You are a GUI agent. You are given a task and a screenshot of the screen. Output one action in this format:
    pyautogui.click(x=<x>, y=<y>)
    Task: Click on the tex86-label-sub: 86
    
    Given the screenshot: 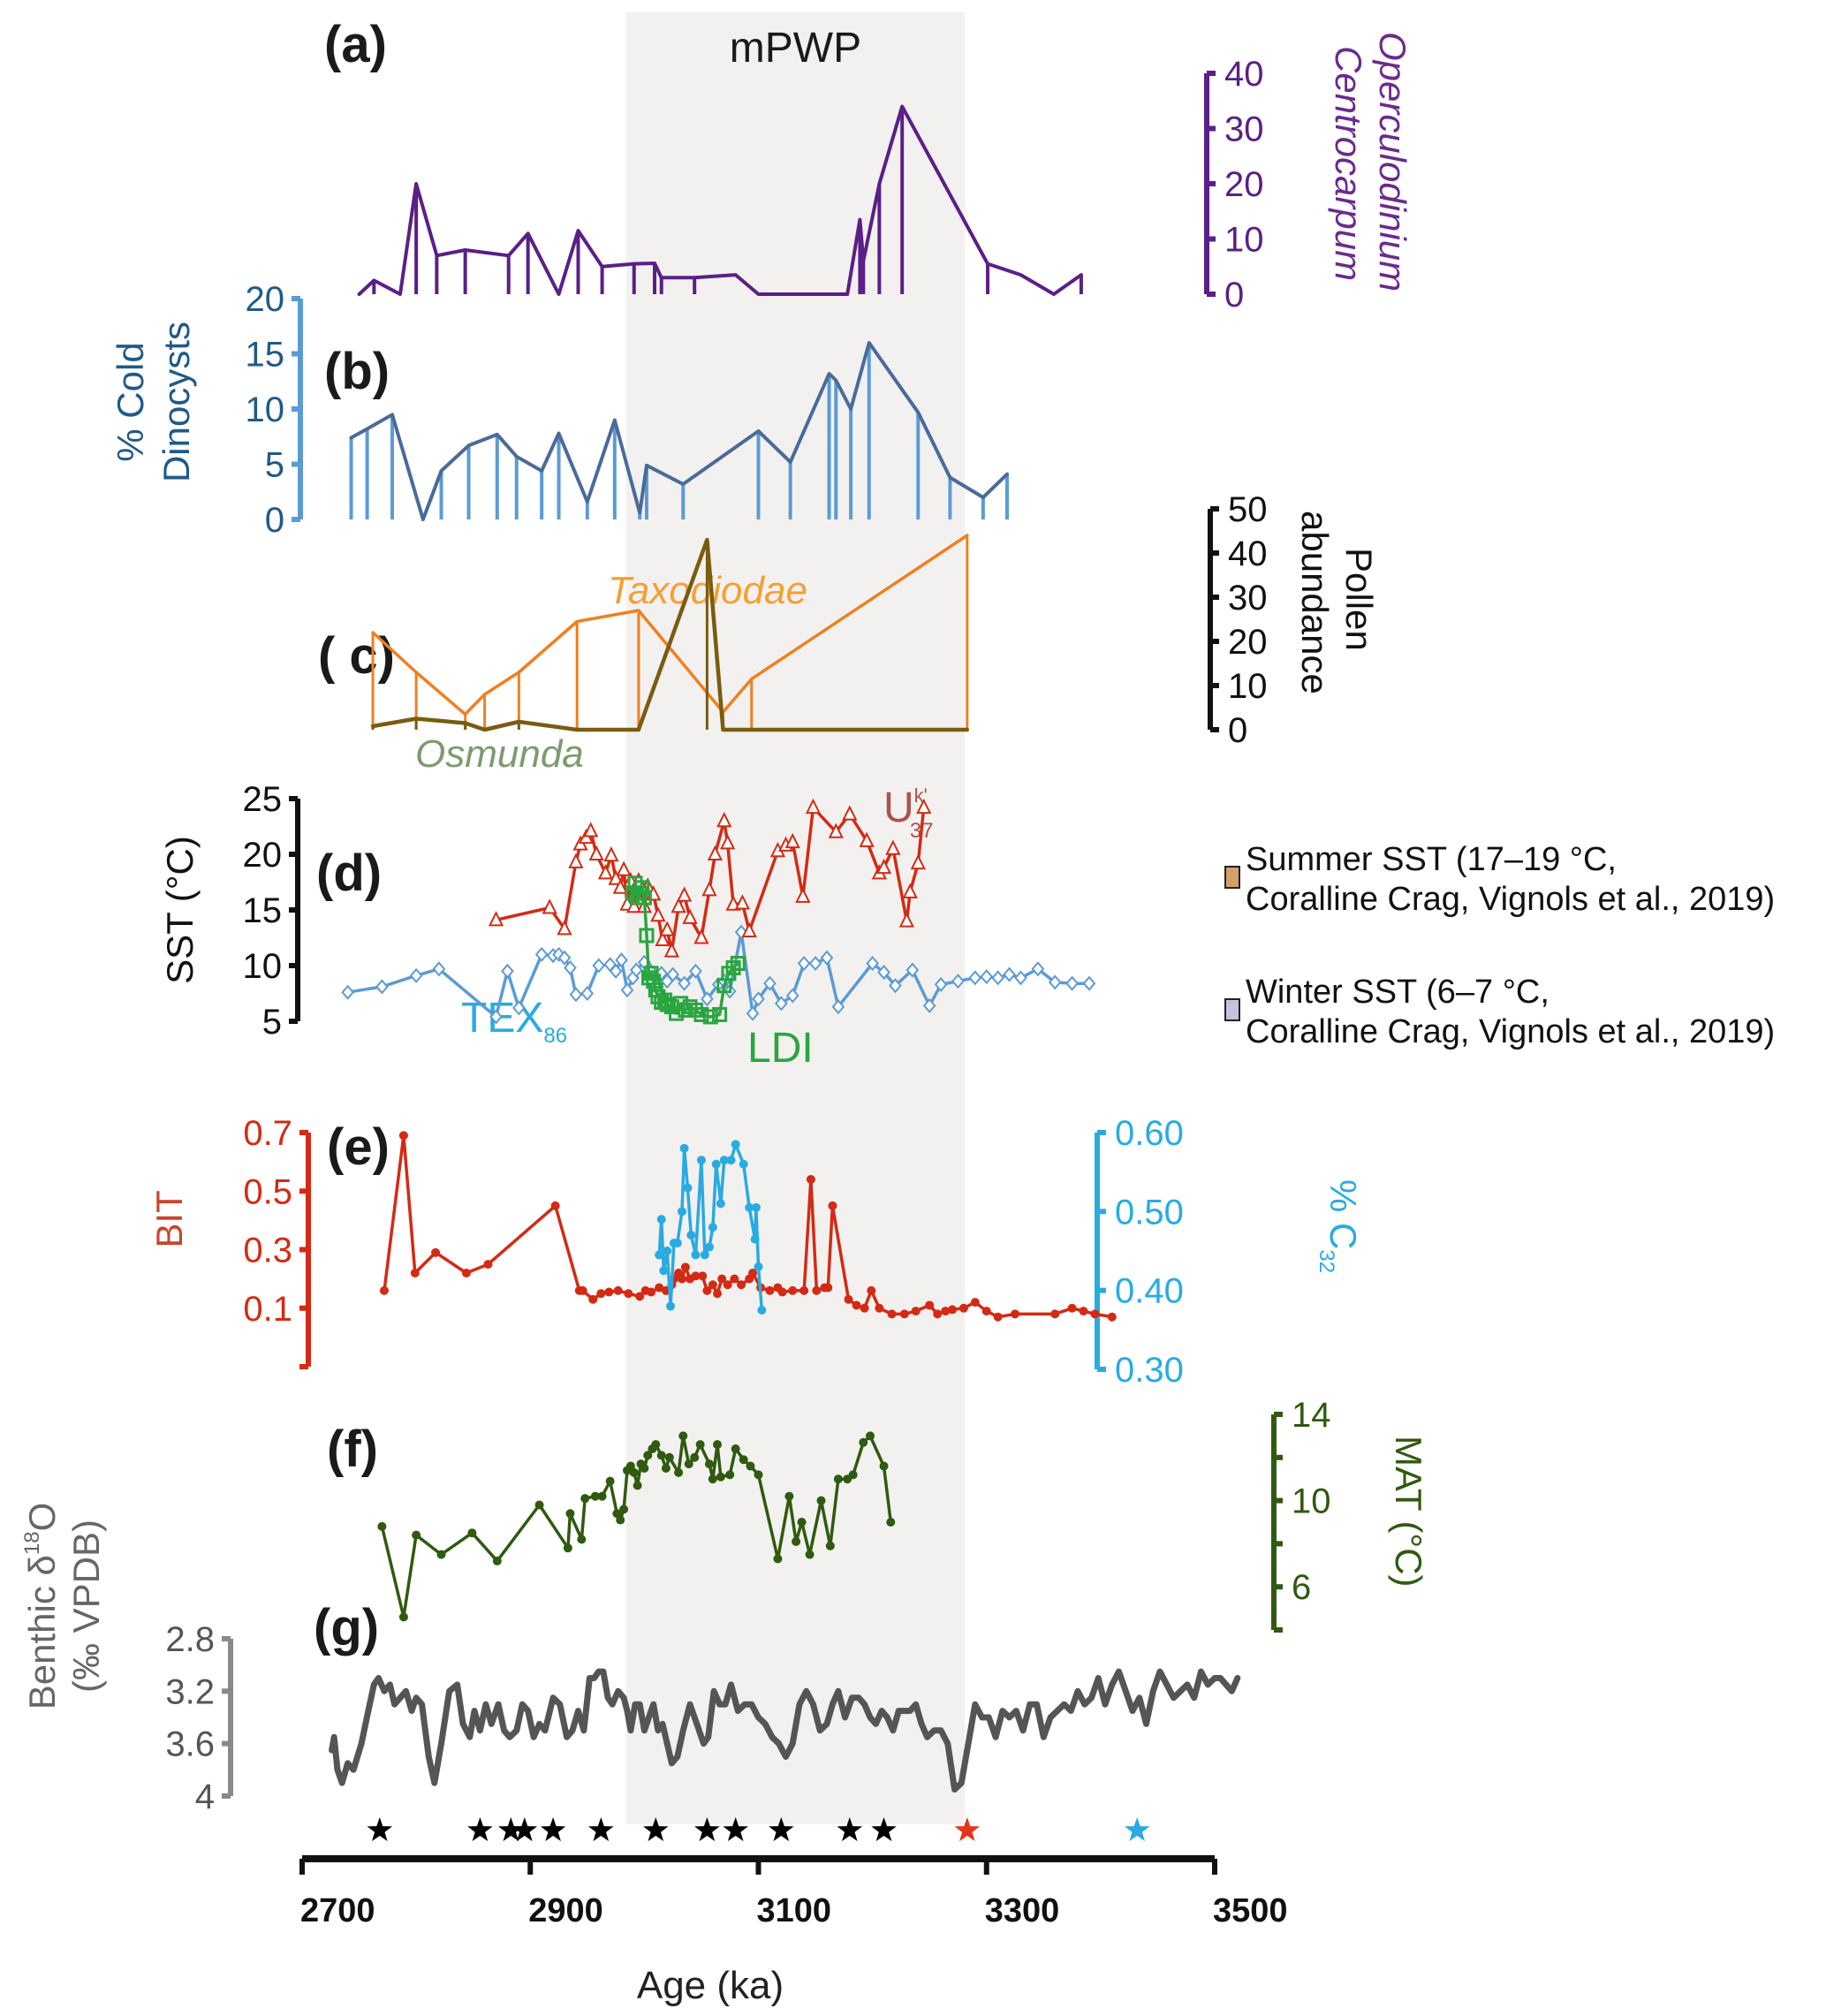 What is the action you would take?
    pyautogui.click(x=555, y=1036)
    